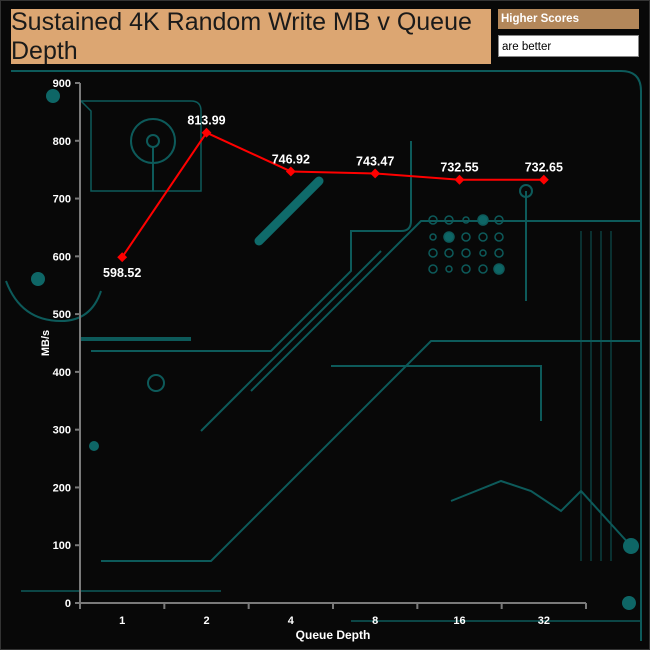 Image resolution: width=650 pixels, height=650 pixels. Describe the element at coordinates (333, 635) in the screenshot. I see `x-axis-label: Queue Depth` at that location.